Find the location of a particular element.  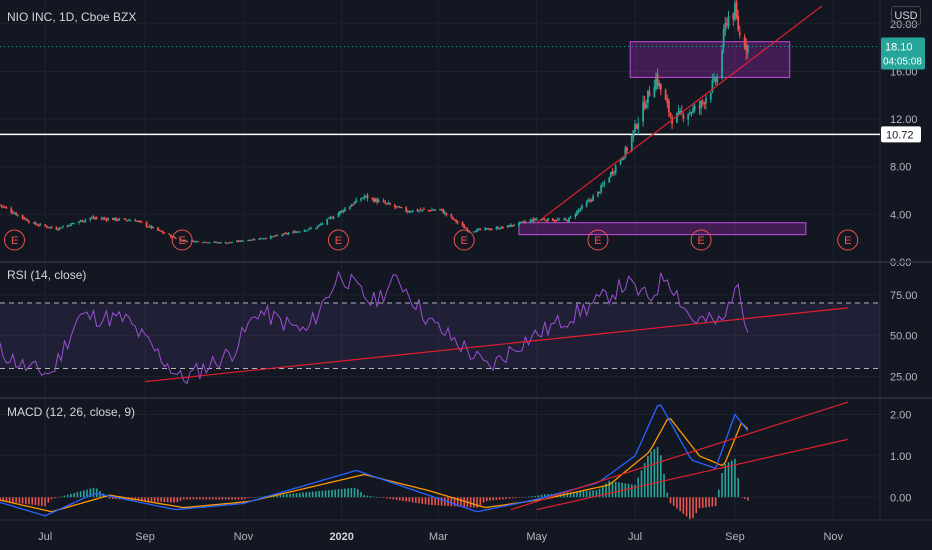

macd-label: MACD (12, 26, close, 9) is located at coordinates (71, 412).